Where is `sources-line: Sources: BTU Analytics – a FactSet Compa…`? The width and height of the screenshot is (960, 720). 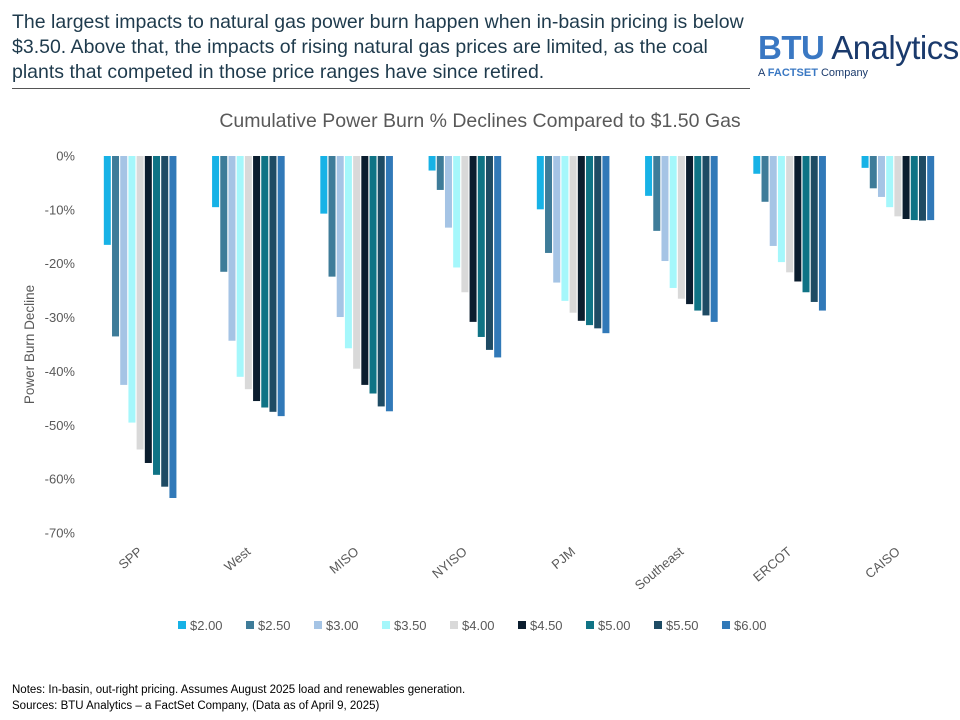 sources-line: Sources: BTU Analytics – a FactSet Compa… is located at coordinates (196, 706).